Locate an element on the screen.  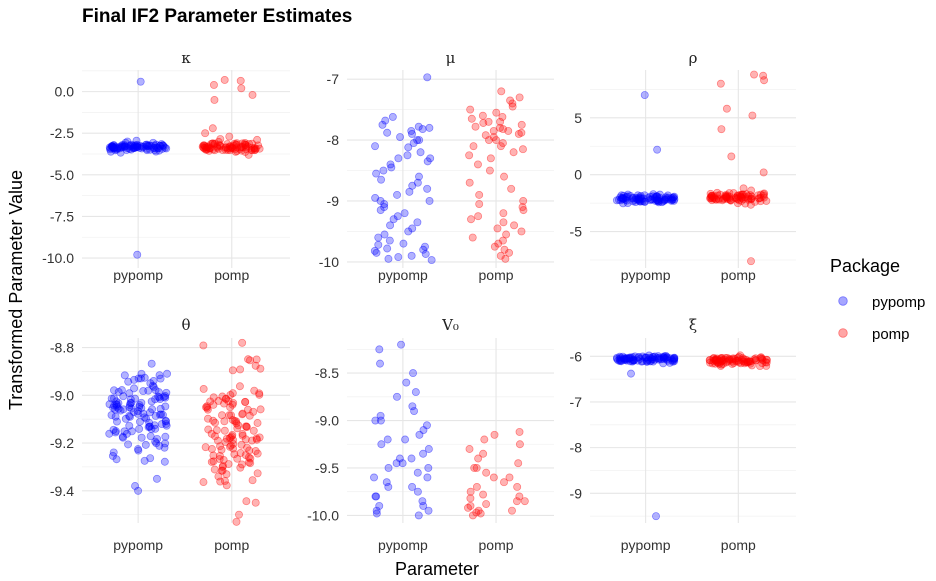
y-tick-label: -2.5 is located at coordinates (62, 133).